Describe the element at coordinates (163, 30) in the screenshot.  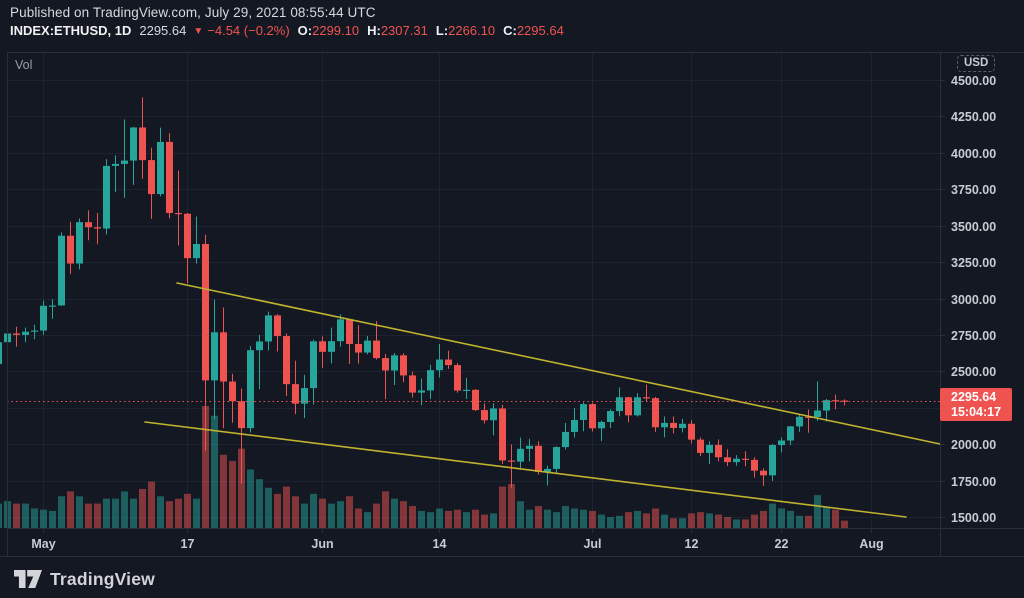
I see `last-price: 2295.64` at that location.